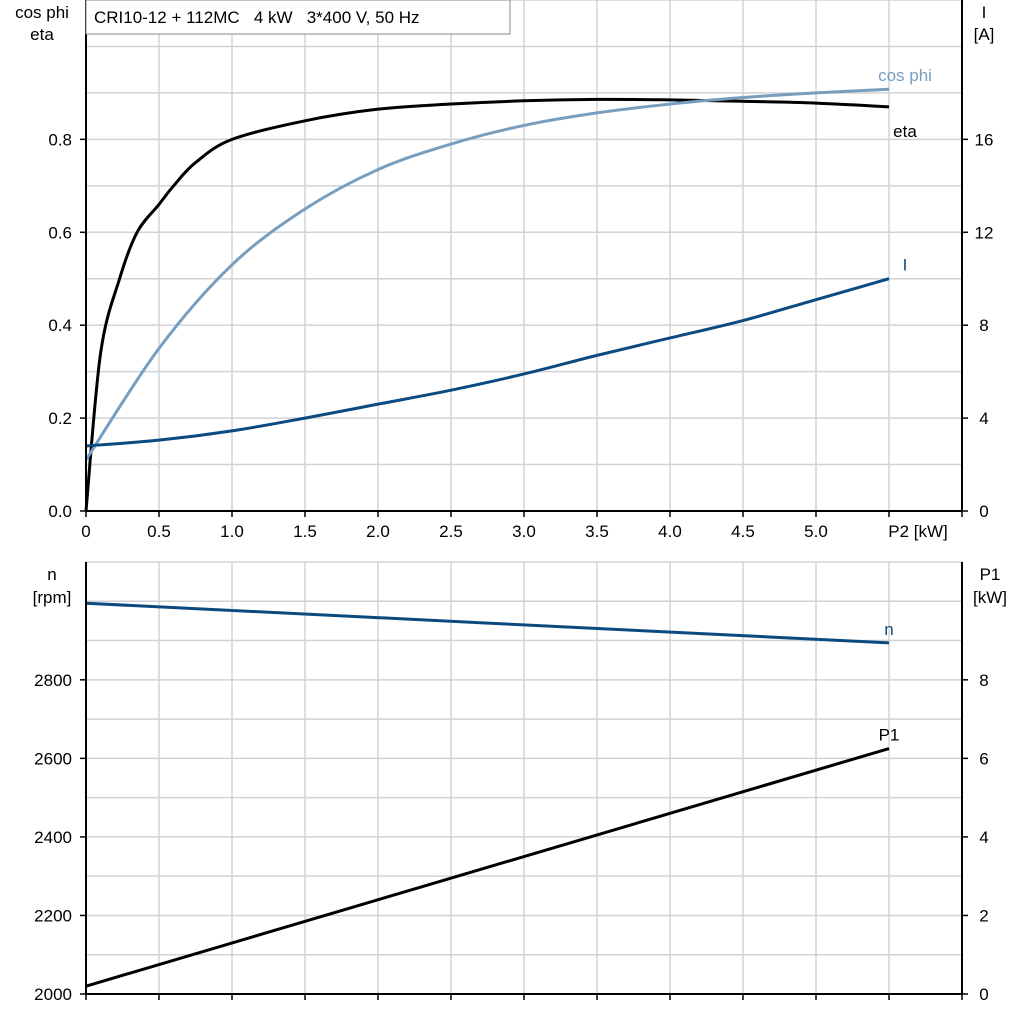  I want to click on y-left-tick-label: 0.4, so click(60, 325).